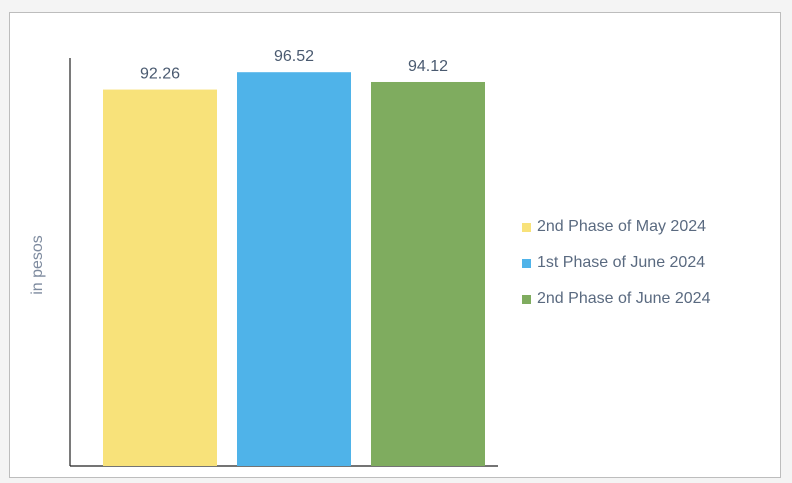 The image size is (792, 483). Describe the element at coordinates (160, 74) in the screenshot. I see `data-label-1: 92.26` at that location.